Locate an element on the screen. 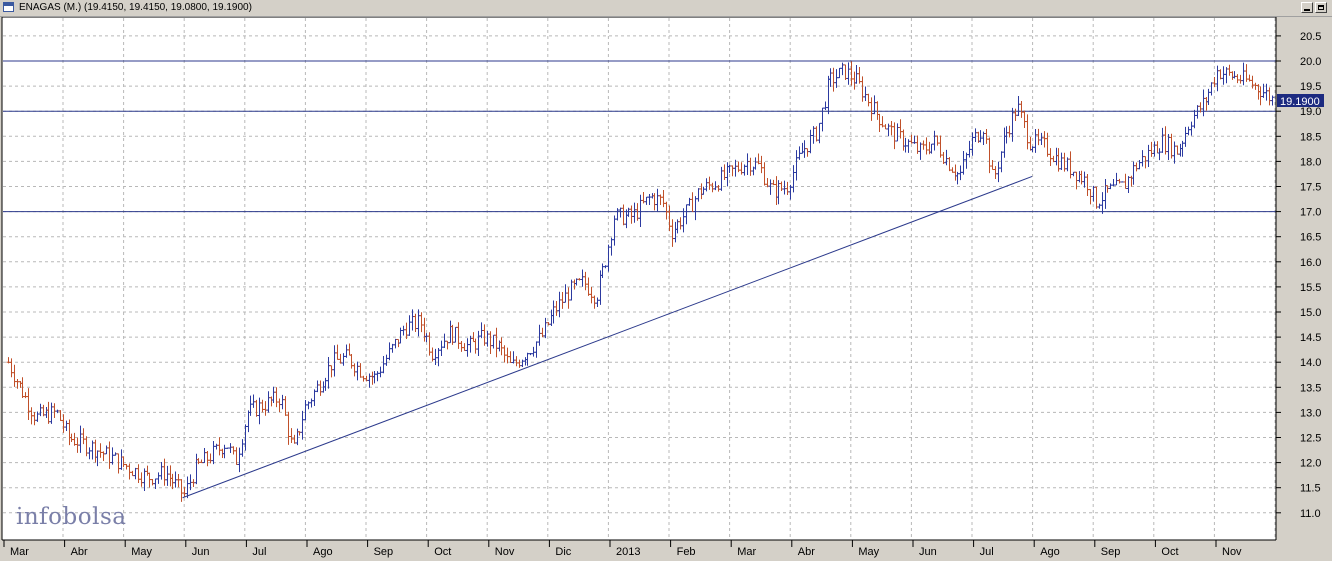  infobolsa-watermark: infobolsa is located at coordinates (71, 517).